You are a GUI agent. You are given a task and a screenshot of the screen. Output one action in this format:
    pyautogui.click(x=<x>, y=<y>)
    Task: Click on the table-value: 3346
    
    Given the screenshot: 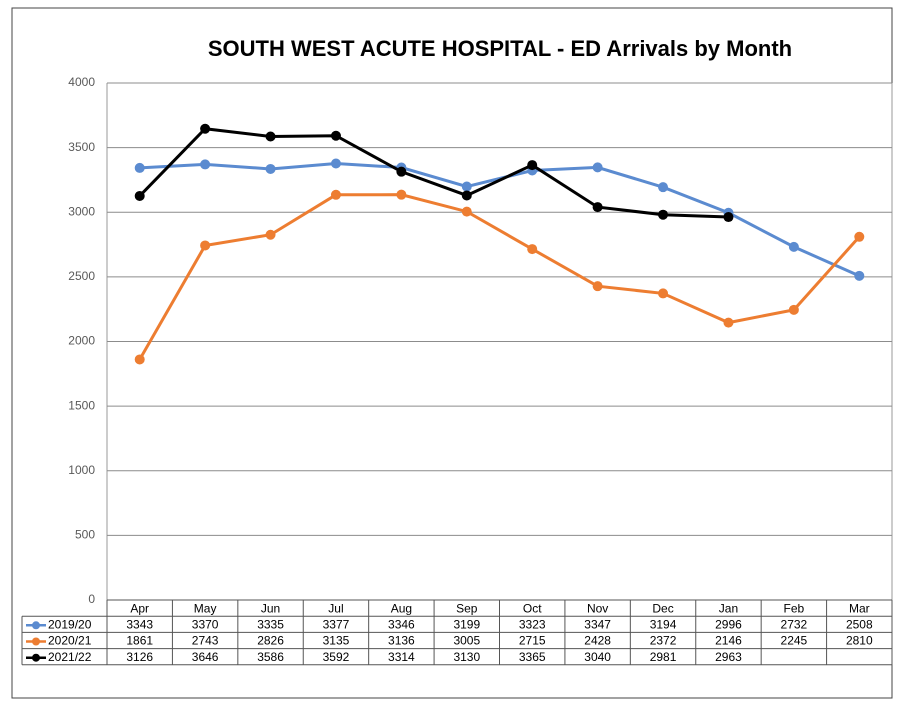 What is the action you would take?
    pyautogui.click(x=401, y=624)
    